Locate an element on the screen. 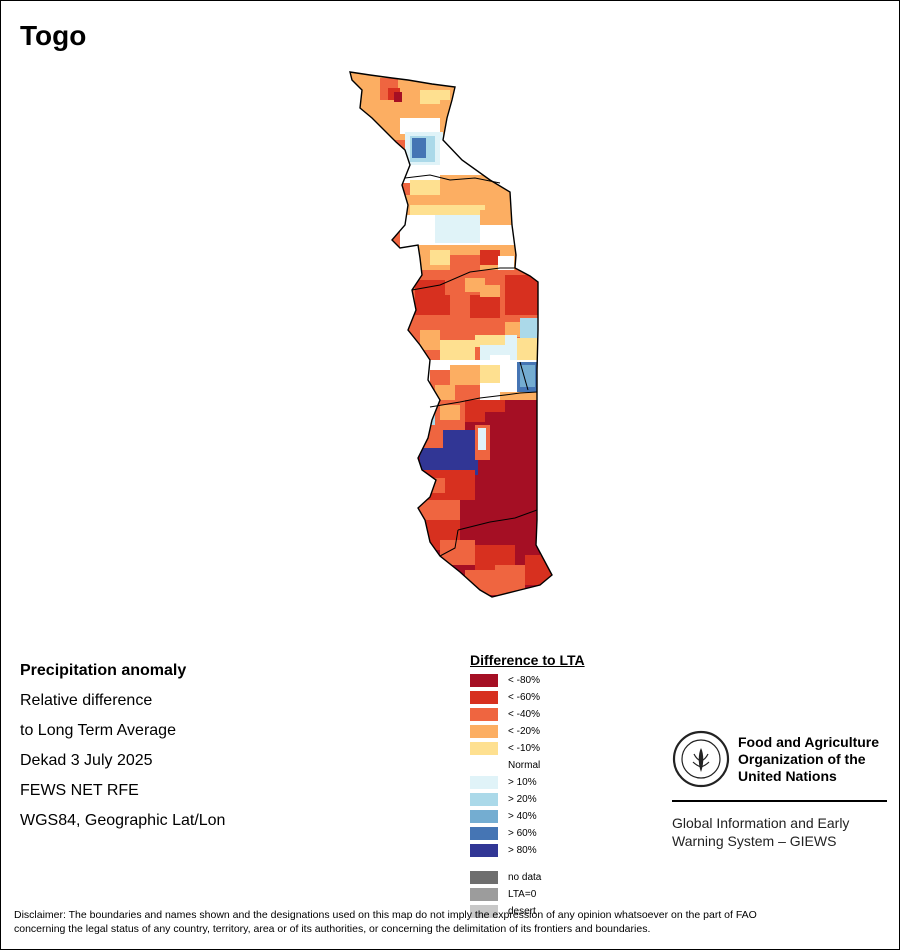 This screenshot has height=950, width=900. legend-item: Normal is located at coordinates (527, 765).